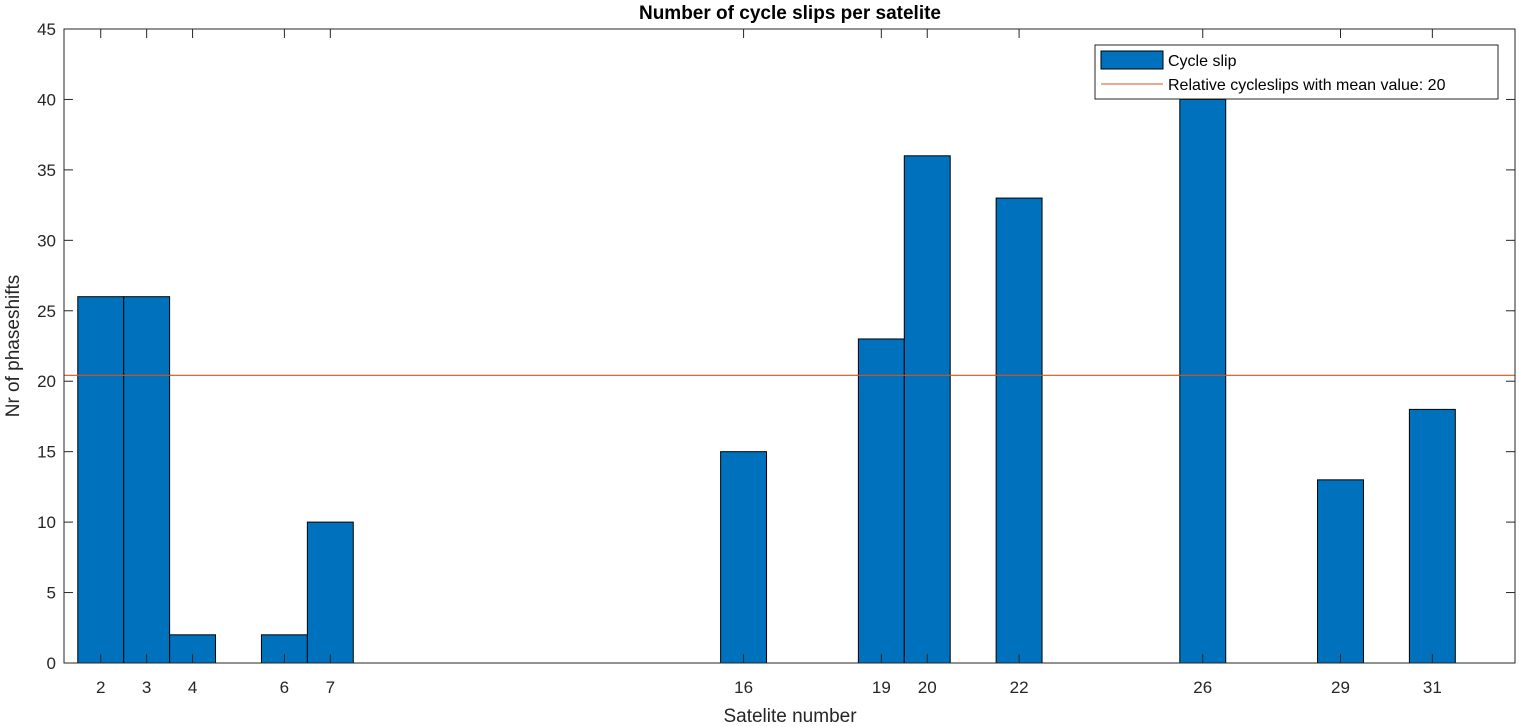  What do you see at coordinates (284, 687) in the screenshot?
I see `x-tick-label-6: 6` at bounding box center [284, 687].